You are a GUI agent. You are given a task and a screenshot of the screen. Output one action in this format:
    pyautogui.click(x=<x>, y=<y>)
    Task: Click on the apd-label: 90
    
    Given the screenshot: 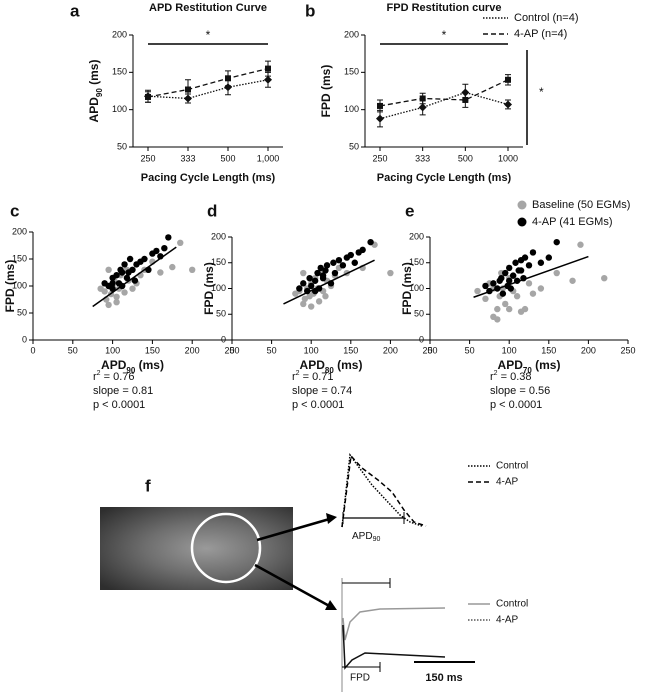 What is the action you would take?
    pyautogui.click(x=377, y=539)
    